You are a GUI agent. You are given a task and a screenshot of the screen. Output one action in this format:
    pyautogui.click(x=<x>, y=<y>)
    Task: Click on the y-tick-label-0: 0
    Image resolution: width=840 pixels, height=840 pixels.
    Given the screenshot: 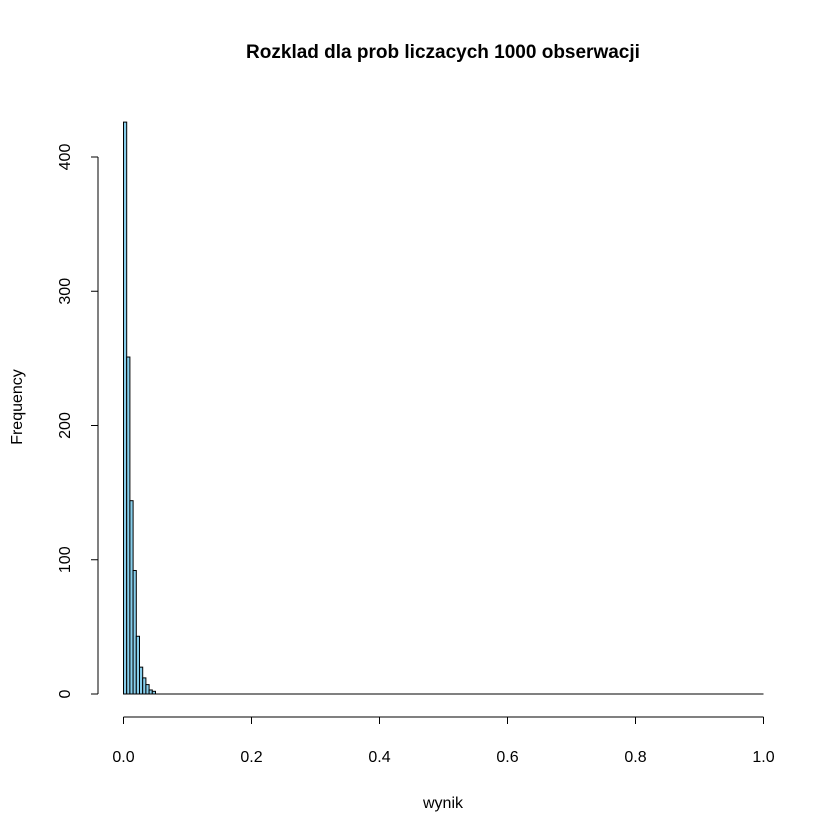 What is the action you would take?
    pyautogui.click(x=65, y=693)
    